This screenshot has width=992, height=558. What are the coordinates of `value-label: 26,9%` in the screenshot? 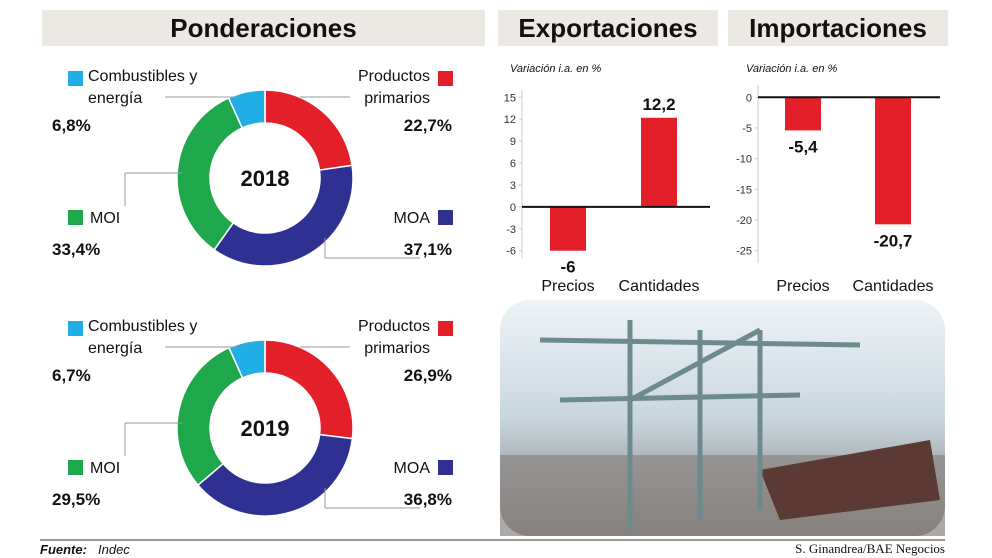 It's located at (427, 375).